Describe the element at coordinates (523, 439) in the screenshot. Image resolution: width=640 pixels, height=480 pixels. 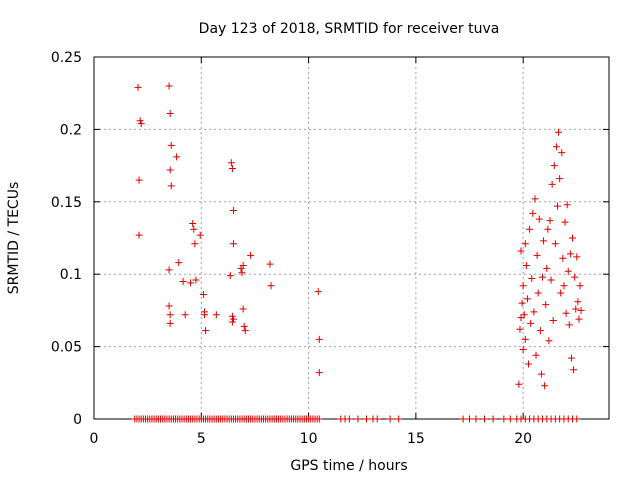
I see `x-tick-label: 20` at that location.